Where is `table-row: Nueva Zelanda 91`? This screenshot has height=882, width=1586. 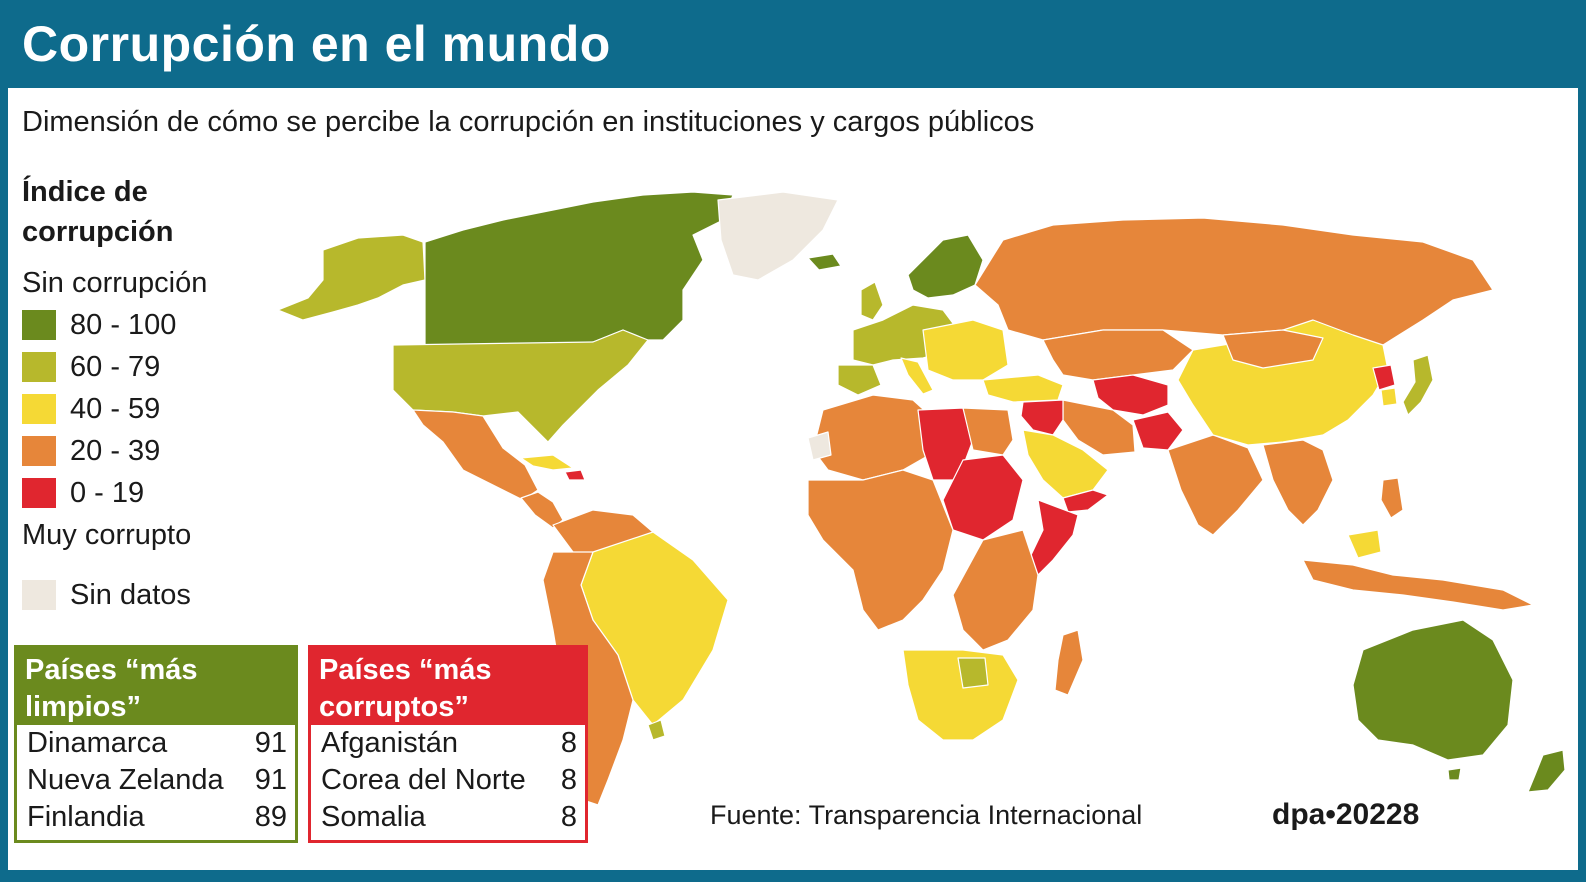
table-row: Nueva Zelanda 91 is located at coordinates (156, 780).